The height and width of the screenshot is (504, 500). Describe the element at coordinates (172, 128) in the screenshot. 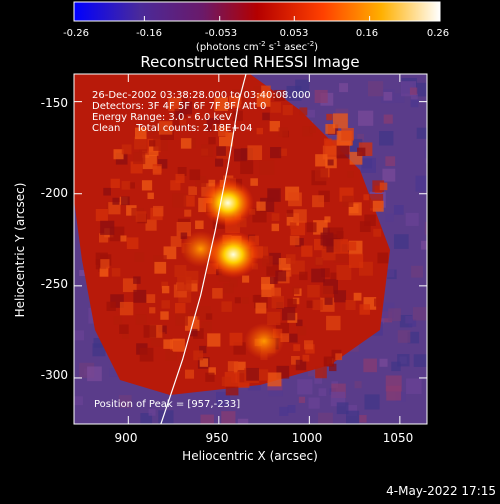

I see `annotation-counts: Clean Total counts: 2.18E+04` at that location.